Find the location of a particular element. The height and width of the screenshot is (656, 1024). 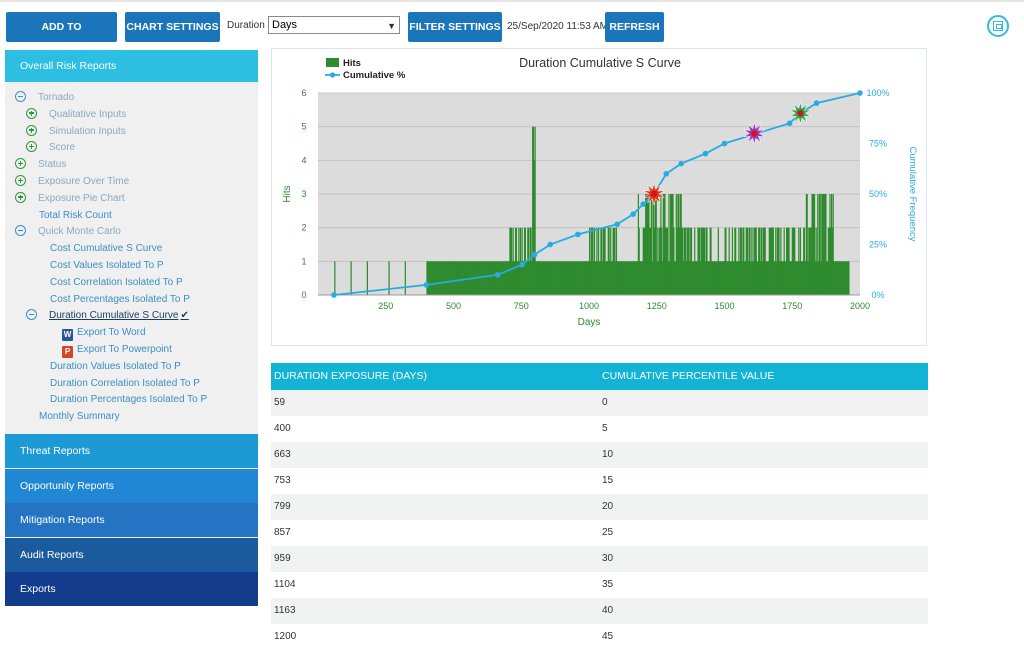

sidebar-item-score: Score is located at coordinates (50, 148).